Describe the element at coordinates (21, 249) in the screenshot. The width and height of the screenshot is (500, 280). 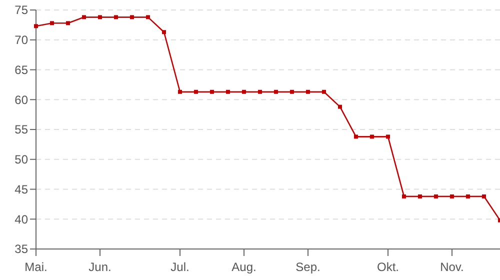
I see `y-tick-label: 35` at that location.